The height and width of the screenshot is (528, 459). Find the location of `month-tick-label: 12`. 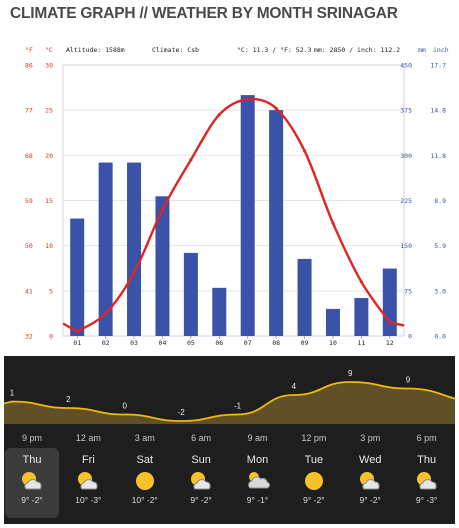

month-tick-label: 12 is located at coordinates (390, 343).